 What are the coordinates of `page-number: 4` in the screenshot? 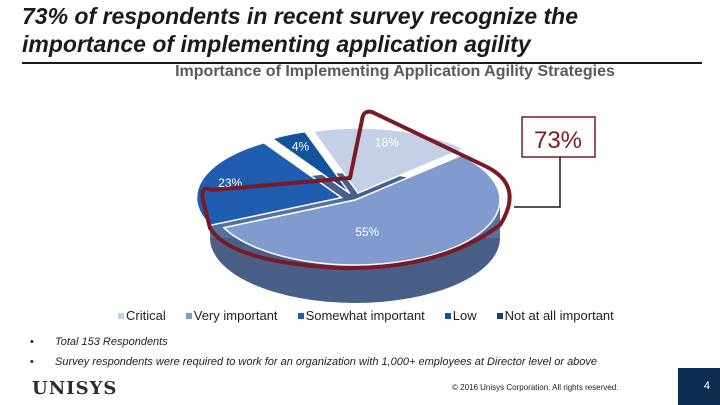 It's located at (706, 386).